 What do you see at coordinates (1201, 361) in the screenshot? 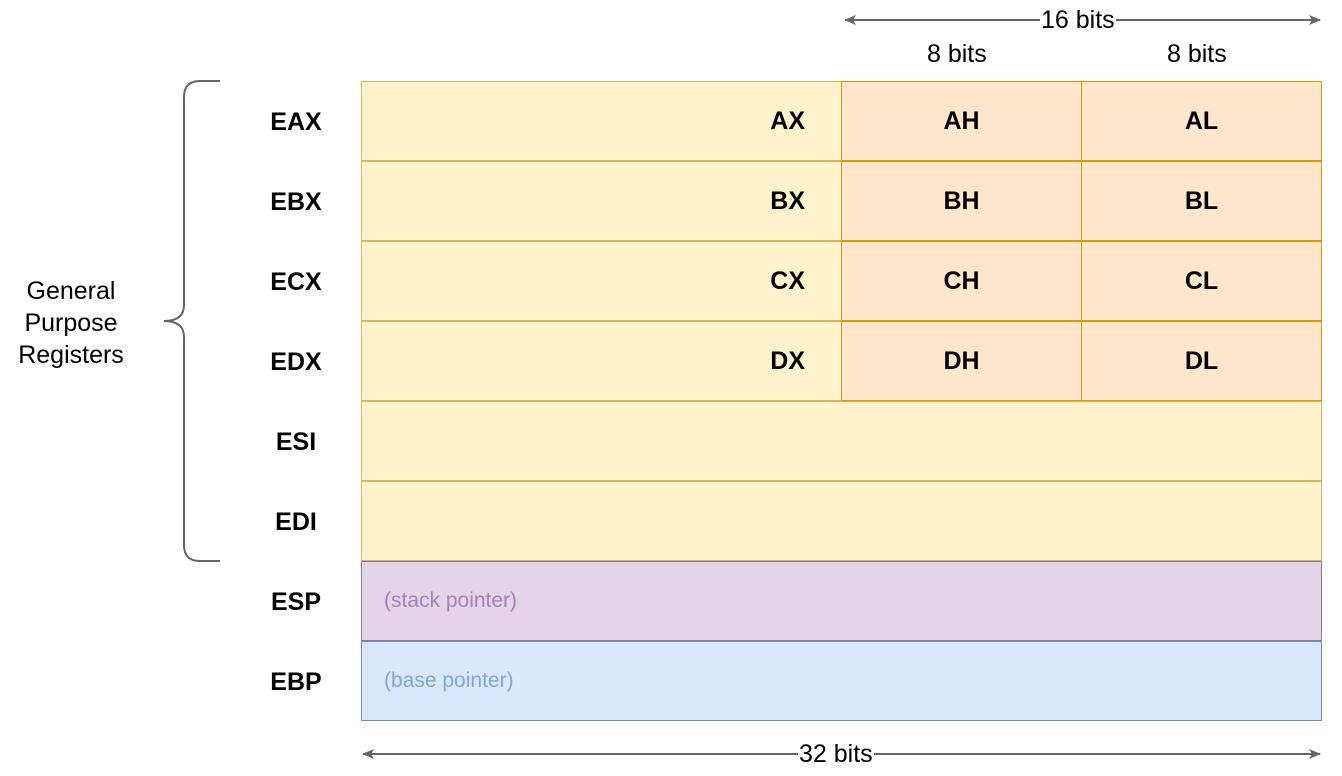
I see `register-byte-dl: DL` at bounding box center [1201, 361].